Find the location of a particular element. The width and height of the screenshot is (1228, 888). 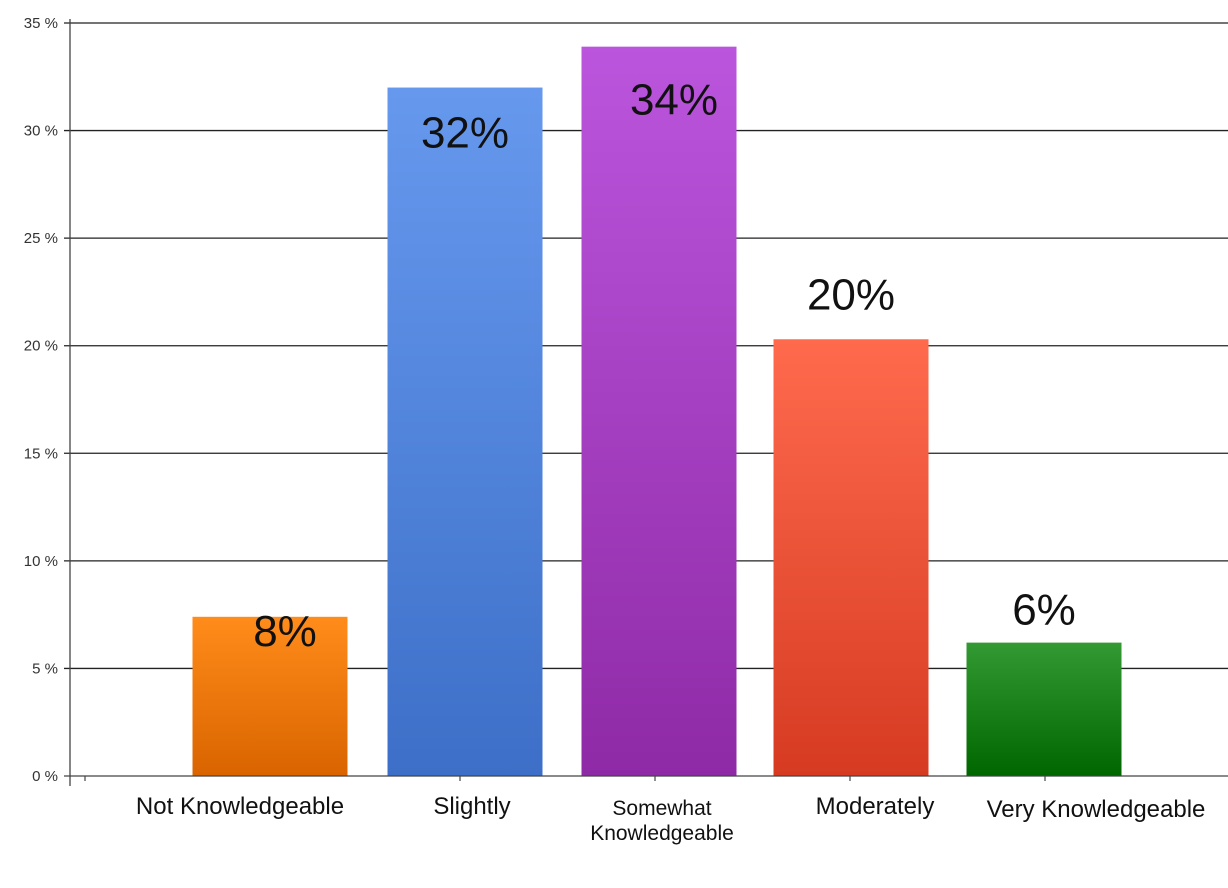

category-label: Not Knowledgeable is located at coordinates (240, 806).